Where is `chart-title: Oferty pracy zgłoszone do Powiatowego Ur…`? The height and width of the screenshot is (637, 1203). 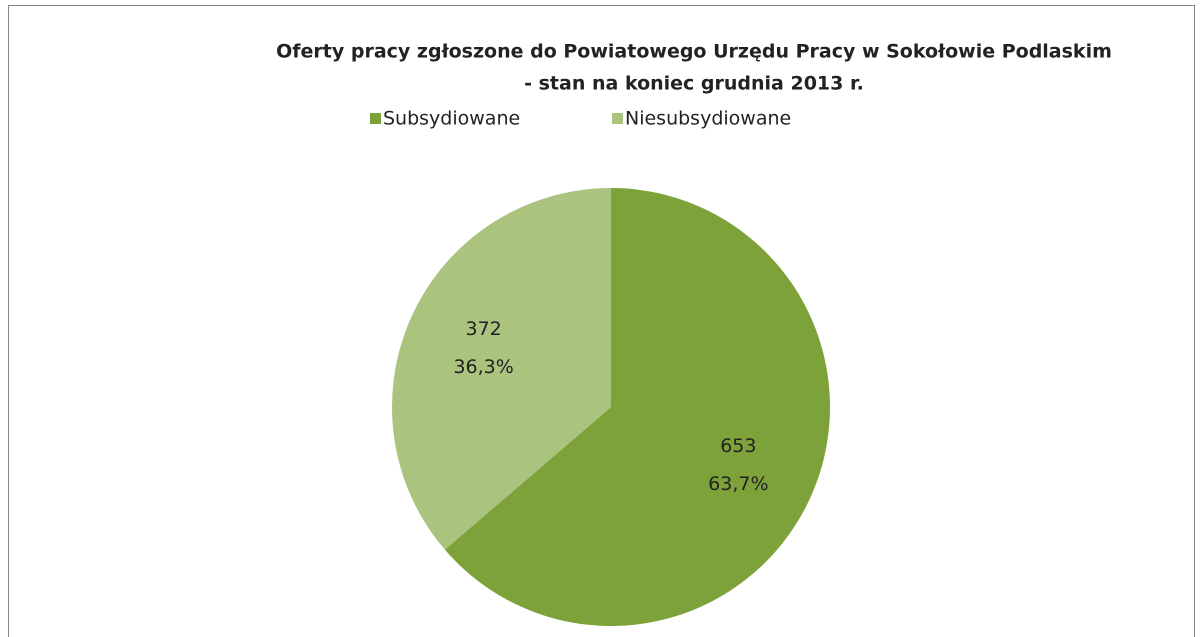 chart-title: Oferty pracy zgłoszone do Powiatowego Ur… is located at coordinates (694, 52).